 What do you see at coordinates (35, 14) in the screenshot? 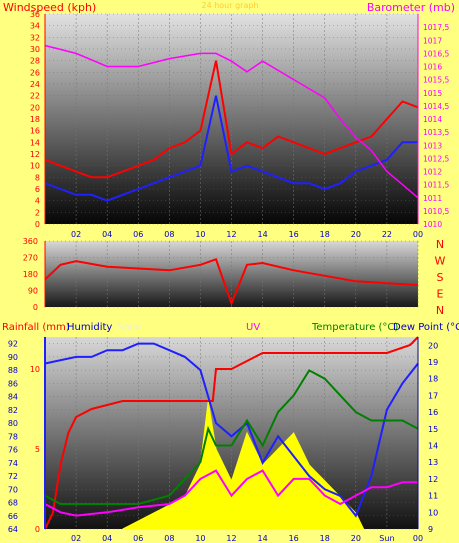
I see `windspeed-tick-label: 36` at bounding box center [35, 14].